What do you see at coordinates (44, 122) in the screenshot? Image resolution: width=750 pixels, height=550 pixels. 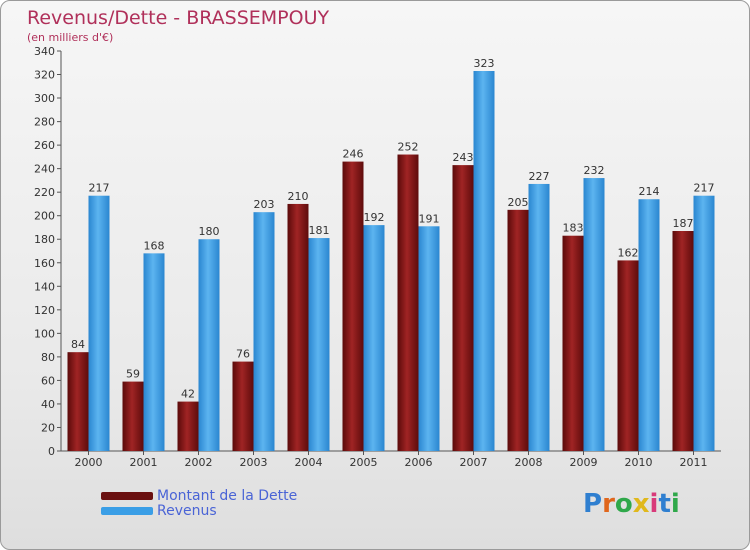 I see `y-tick-label: 280` at bounding box center [44, 122].